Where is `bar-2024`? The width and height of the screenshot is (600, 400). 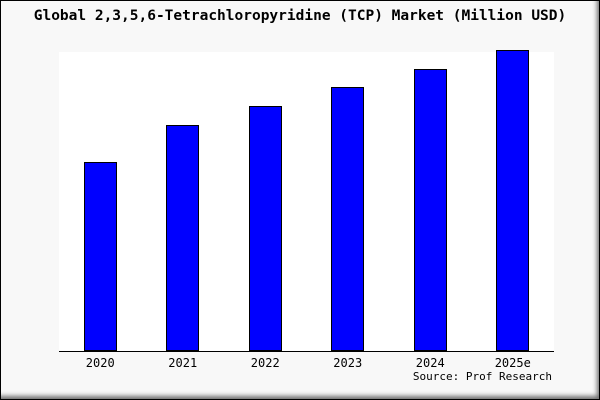 bar-2024 is located at coordinates (430, 210).